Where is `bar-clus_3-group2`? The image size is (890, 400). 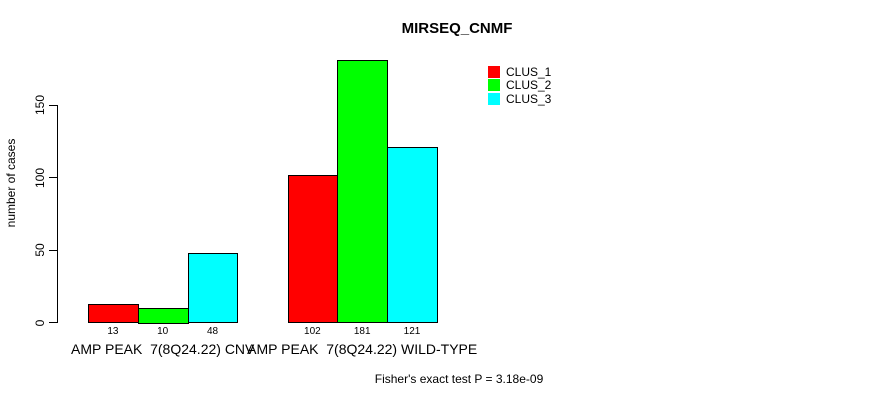
bar-clus_3-group2 is located at coordinates (412, 235).